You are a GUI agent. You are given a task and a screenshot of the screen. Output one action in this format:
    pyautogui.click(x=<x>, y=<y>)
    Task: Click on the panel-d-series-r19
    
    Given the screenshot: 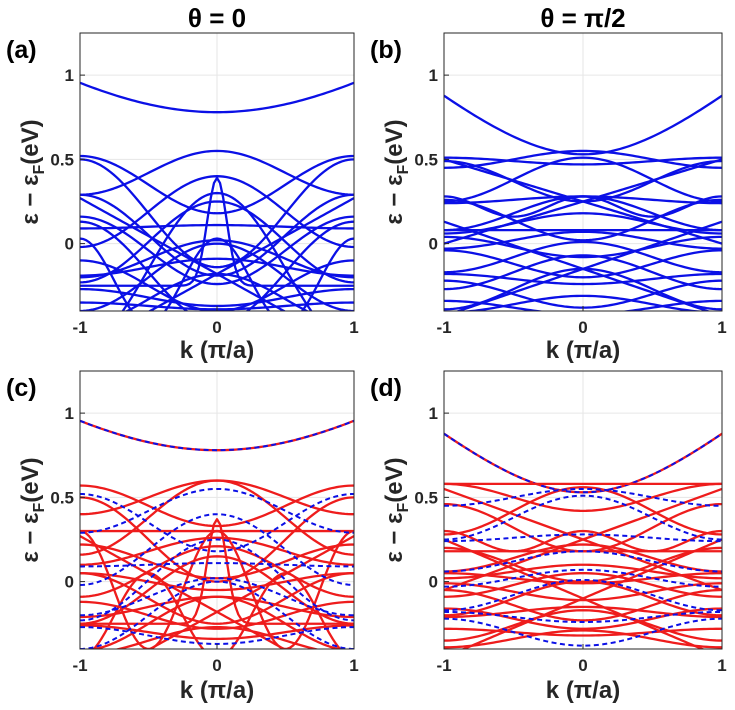 What is the action you would take?
    pyautogui.click(x=583, y=639)
    